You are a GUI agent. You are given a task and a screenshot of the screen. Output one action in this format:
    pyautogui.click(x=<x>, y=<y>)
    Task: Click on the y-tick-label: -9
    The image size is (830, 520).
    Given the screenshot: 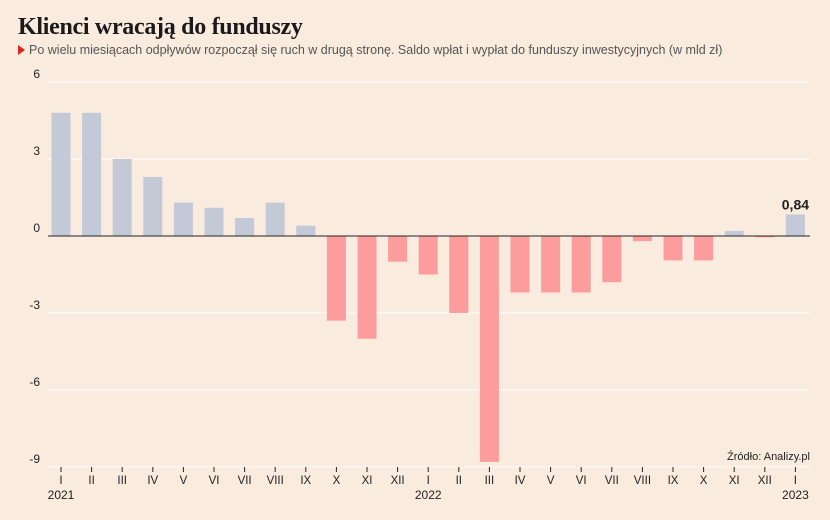 What is the action you would take?
    pyautogui.click(x=34, y=459)
    